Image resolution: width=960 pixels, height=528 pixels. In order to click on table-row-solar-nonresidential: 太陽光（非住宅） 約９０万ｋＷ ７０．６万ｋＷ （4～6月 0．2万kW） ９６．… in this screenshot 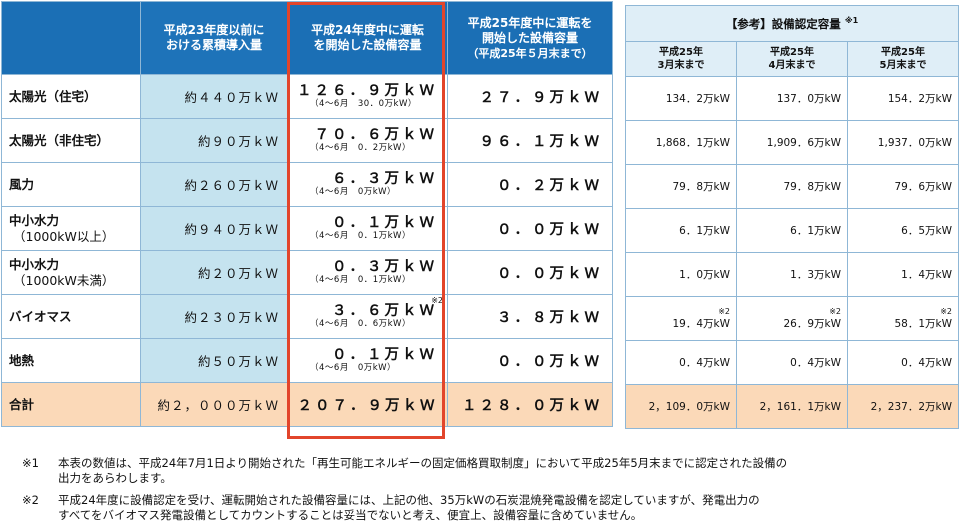, I will do `click(307, 140)`.